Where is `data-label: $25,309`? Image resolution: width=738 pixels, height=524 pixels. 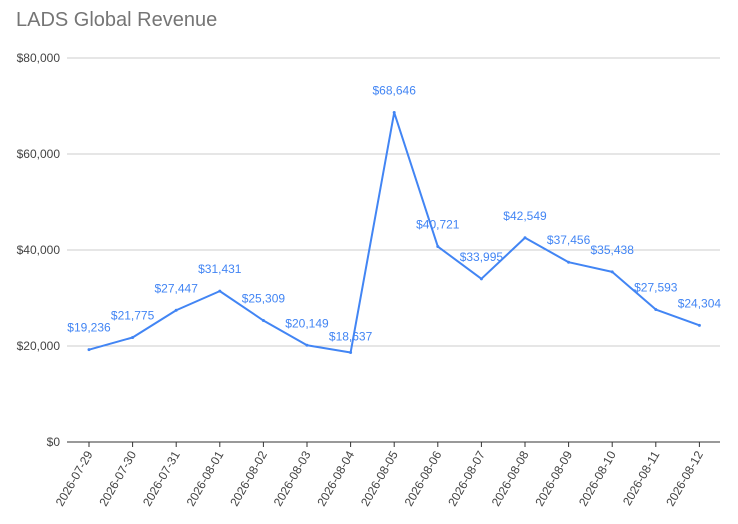 data-label: $25,309 is located at coordinates (264, 299).